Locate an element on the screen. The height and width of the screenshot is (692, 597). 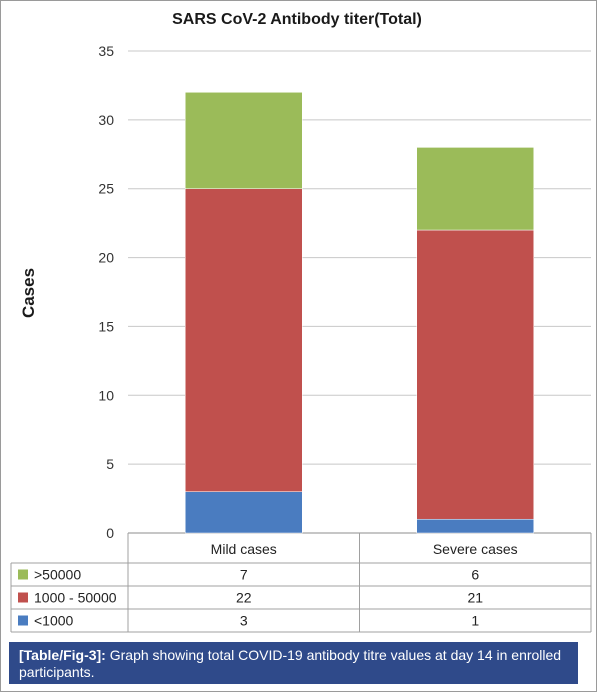
y-axis-label: Cases is located at coordinates (28, 293).